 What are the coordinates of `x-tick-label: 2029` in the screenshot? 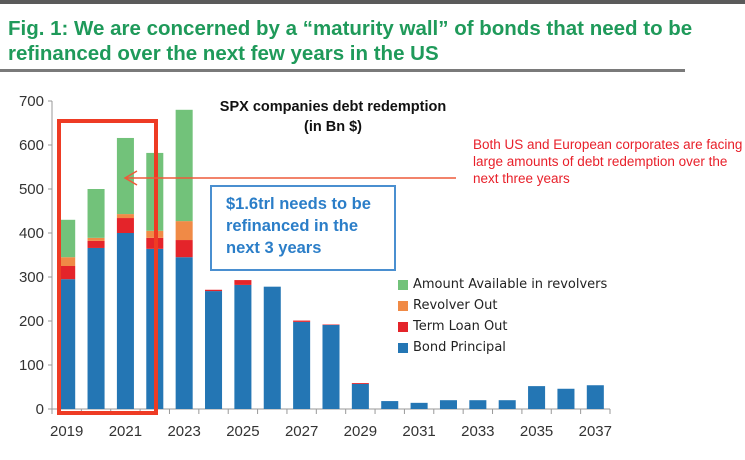 It's located at (360, 431).